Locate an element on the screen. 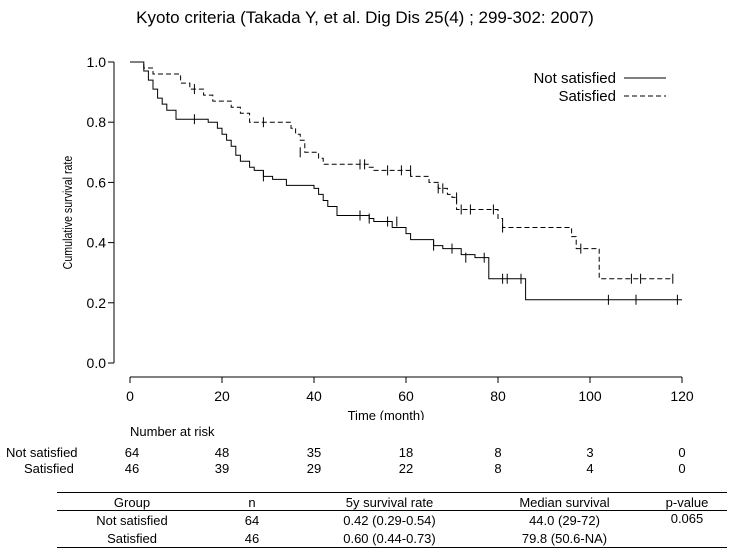 This screenshot has width=730, height=548. y-axis-label: Cumulative survival rate is located at coordinates (67, 212).